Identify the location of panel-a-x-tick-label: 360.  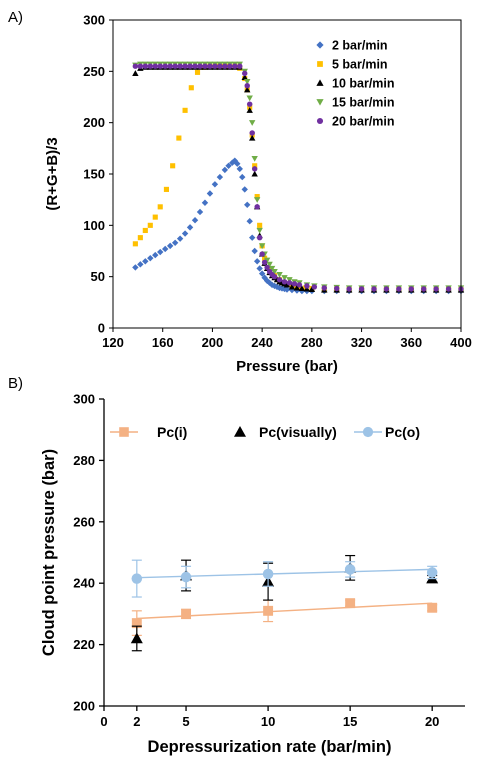
(411, 342).